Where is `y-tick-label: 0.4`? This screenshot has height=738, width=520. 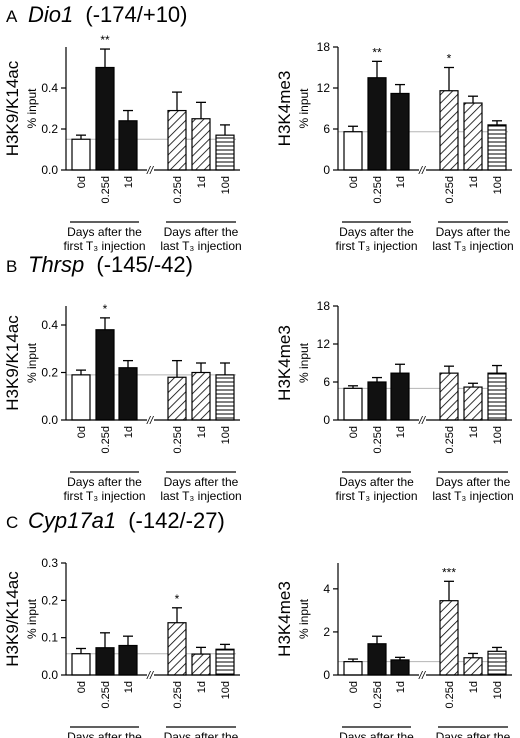 y-tick-label: 0.4 is located at coordinates (49, 325).